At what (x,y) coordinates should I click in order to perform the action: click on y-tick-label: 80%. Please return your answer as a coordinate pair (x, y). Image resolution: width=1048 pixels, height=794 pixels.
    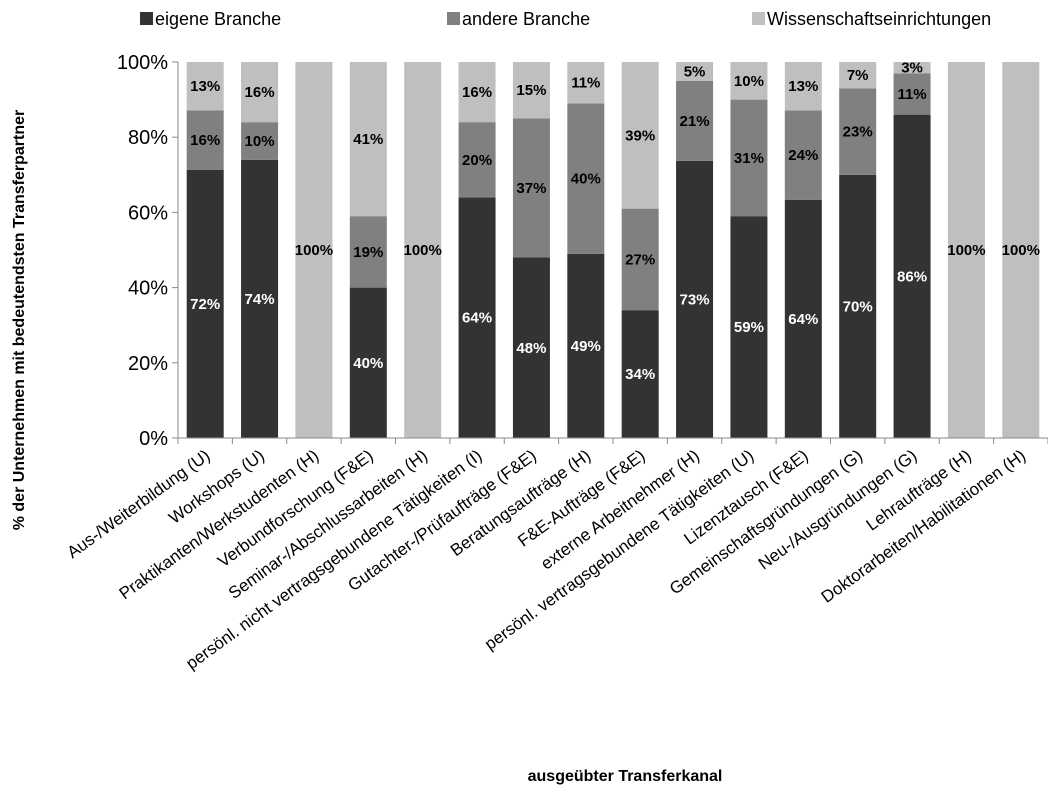
    Looking at the image, I should click on (148, 138).